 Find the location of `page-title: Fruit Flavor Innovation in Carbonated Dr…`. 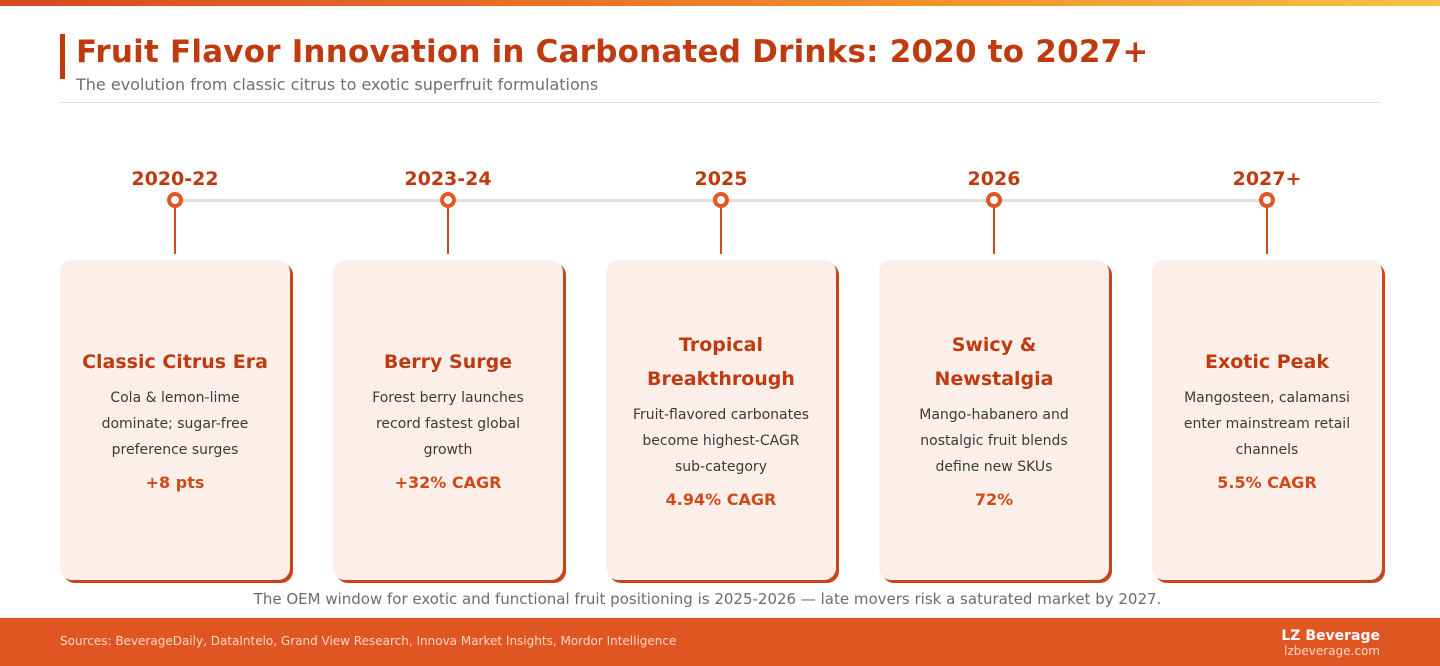

page-title: Fruit Flavor Innovation in Carbonated Dr… is located at coordinates (612, 52).